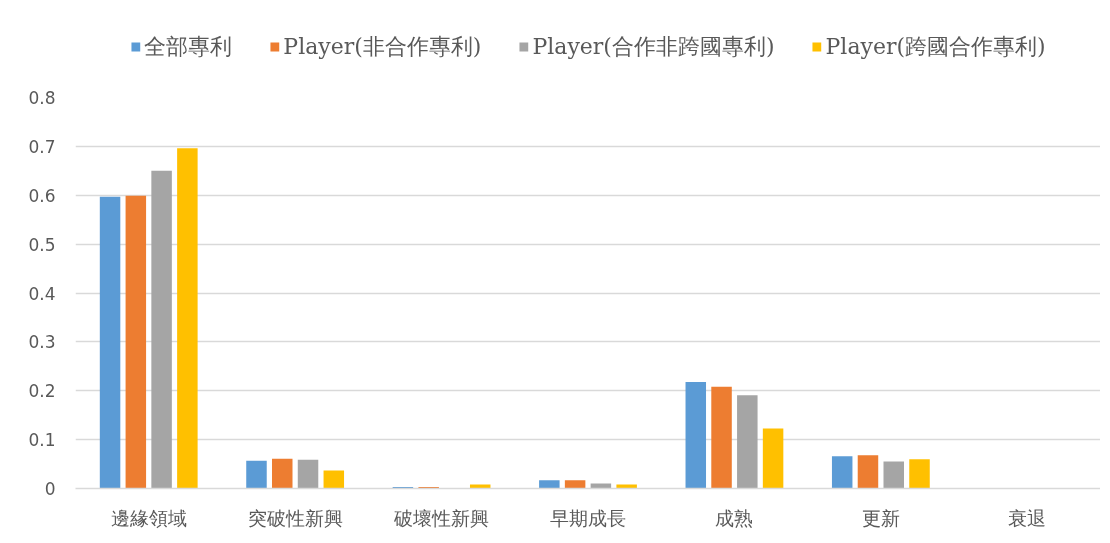 The height and width of the screenshot is (543, 1110). What do you see at coordinates (880, 517) in the screenshot?
I see `x-tick-label: 更新` at bounding box center [880, 517].